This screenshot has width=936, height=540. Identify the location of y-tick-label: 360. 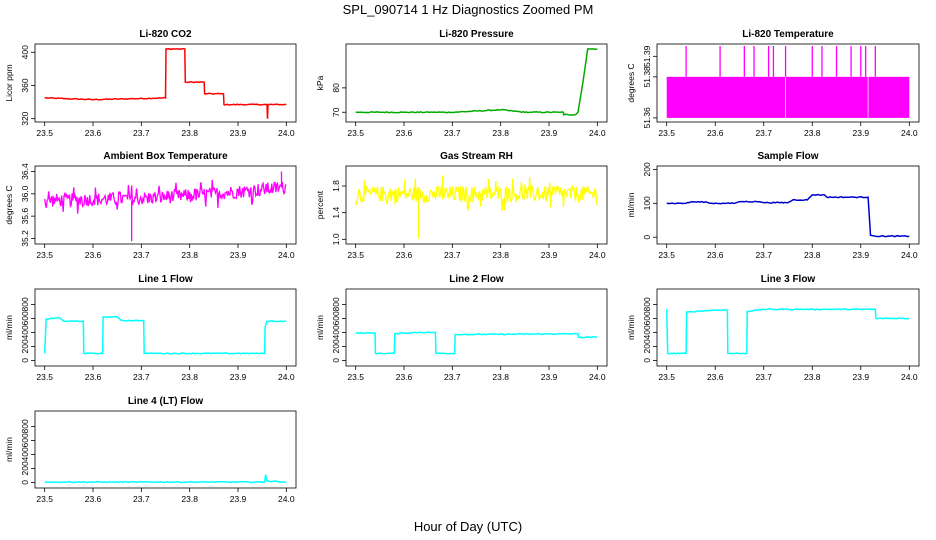
(25, 85).